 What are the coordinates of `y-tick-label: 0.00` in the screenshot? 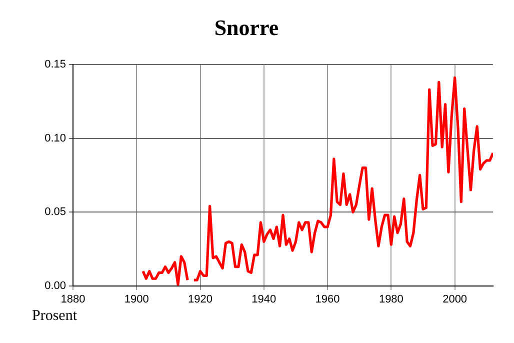 It's located at (55, 286).